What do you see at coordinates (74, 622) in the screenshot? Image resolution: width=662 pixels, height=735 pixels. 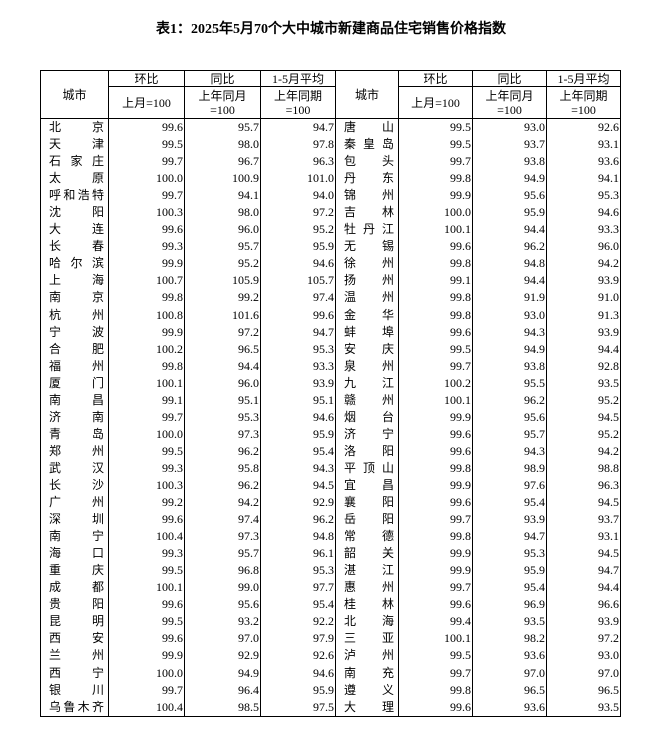 I see `city-name: 昆明` at bounding box center [74, 622].